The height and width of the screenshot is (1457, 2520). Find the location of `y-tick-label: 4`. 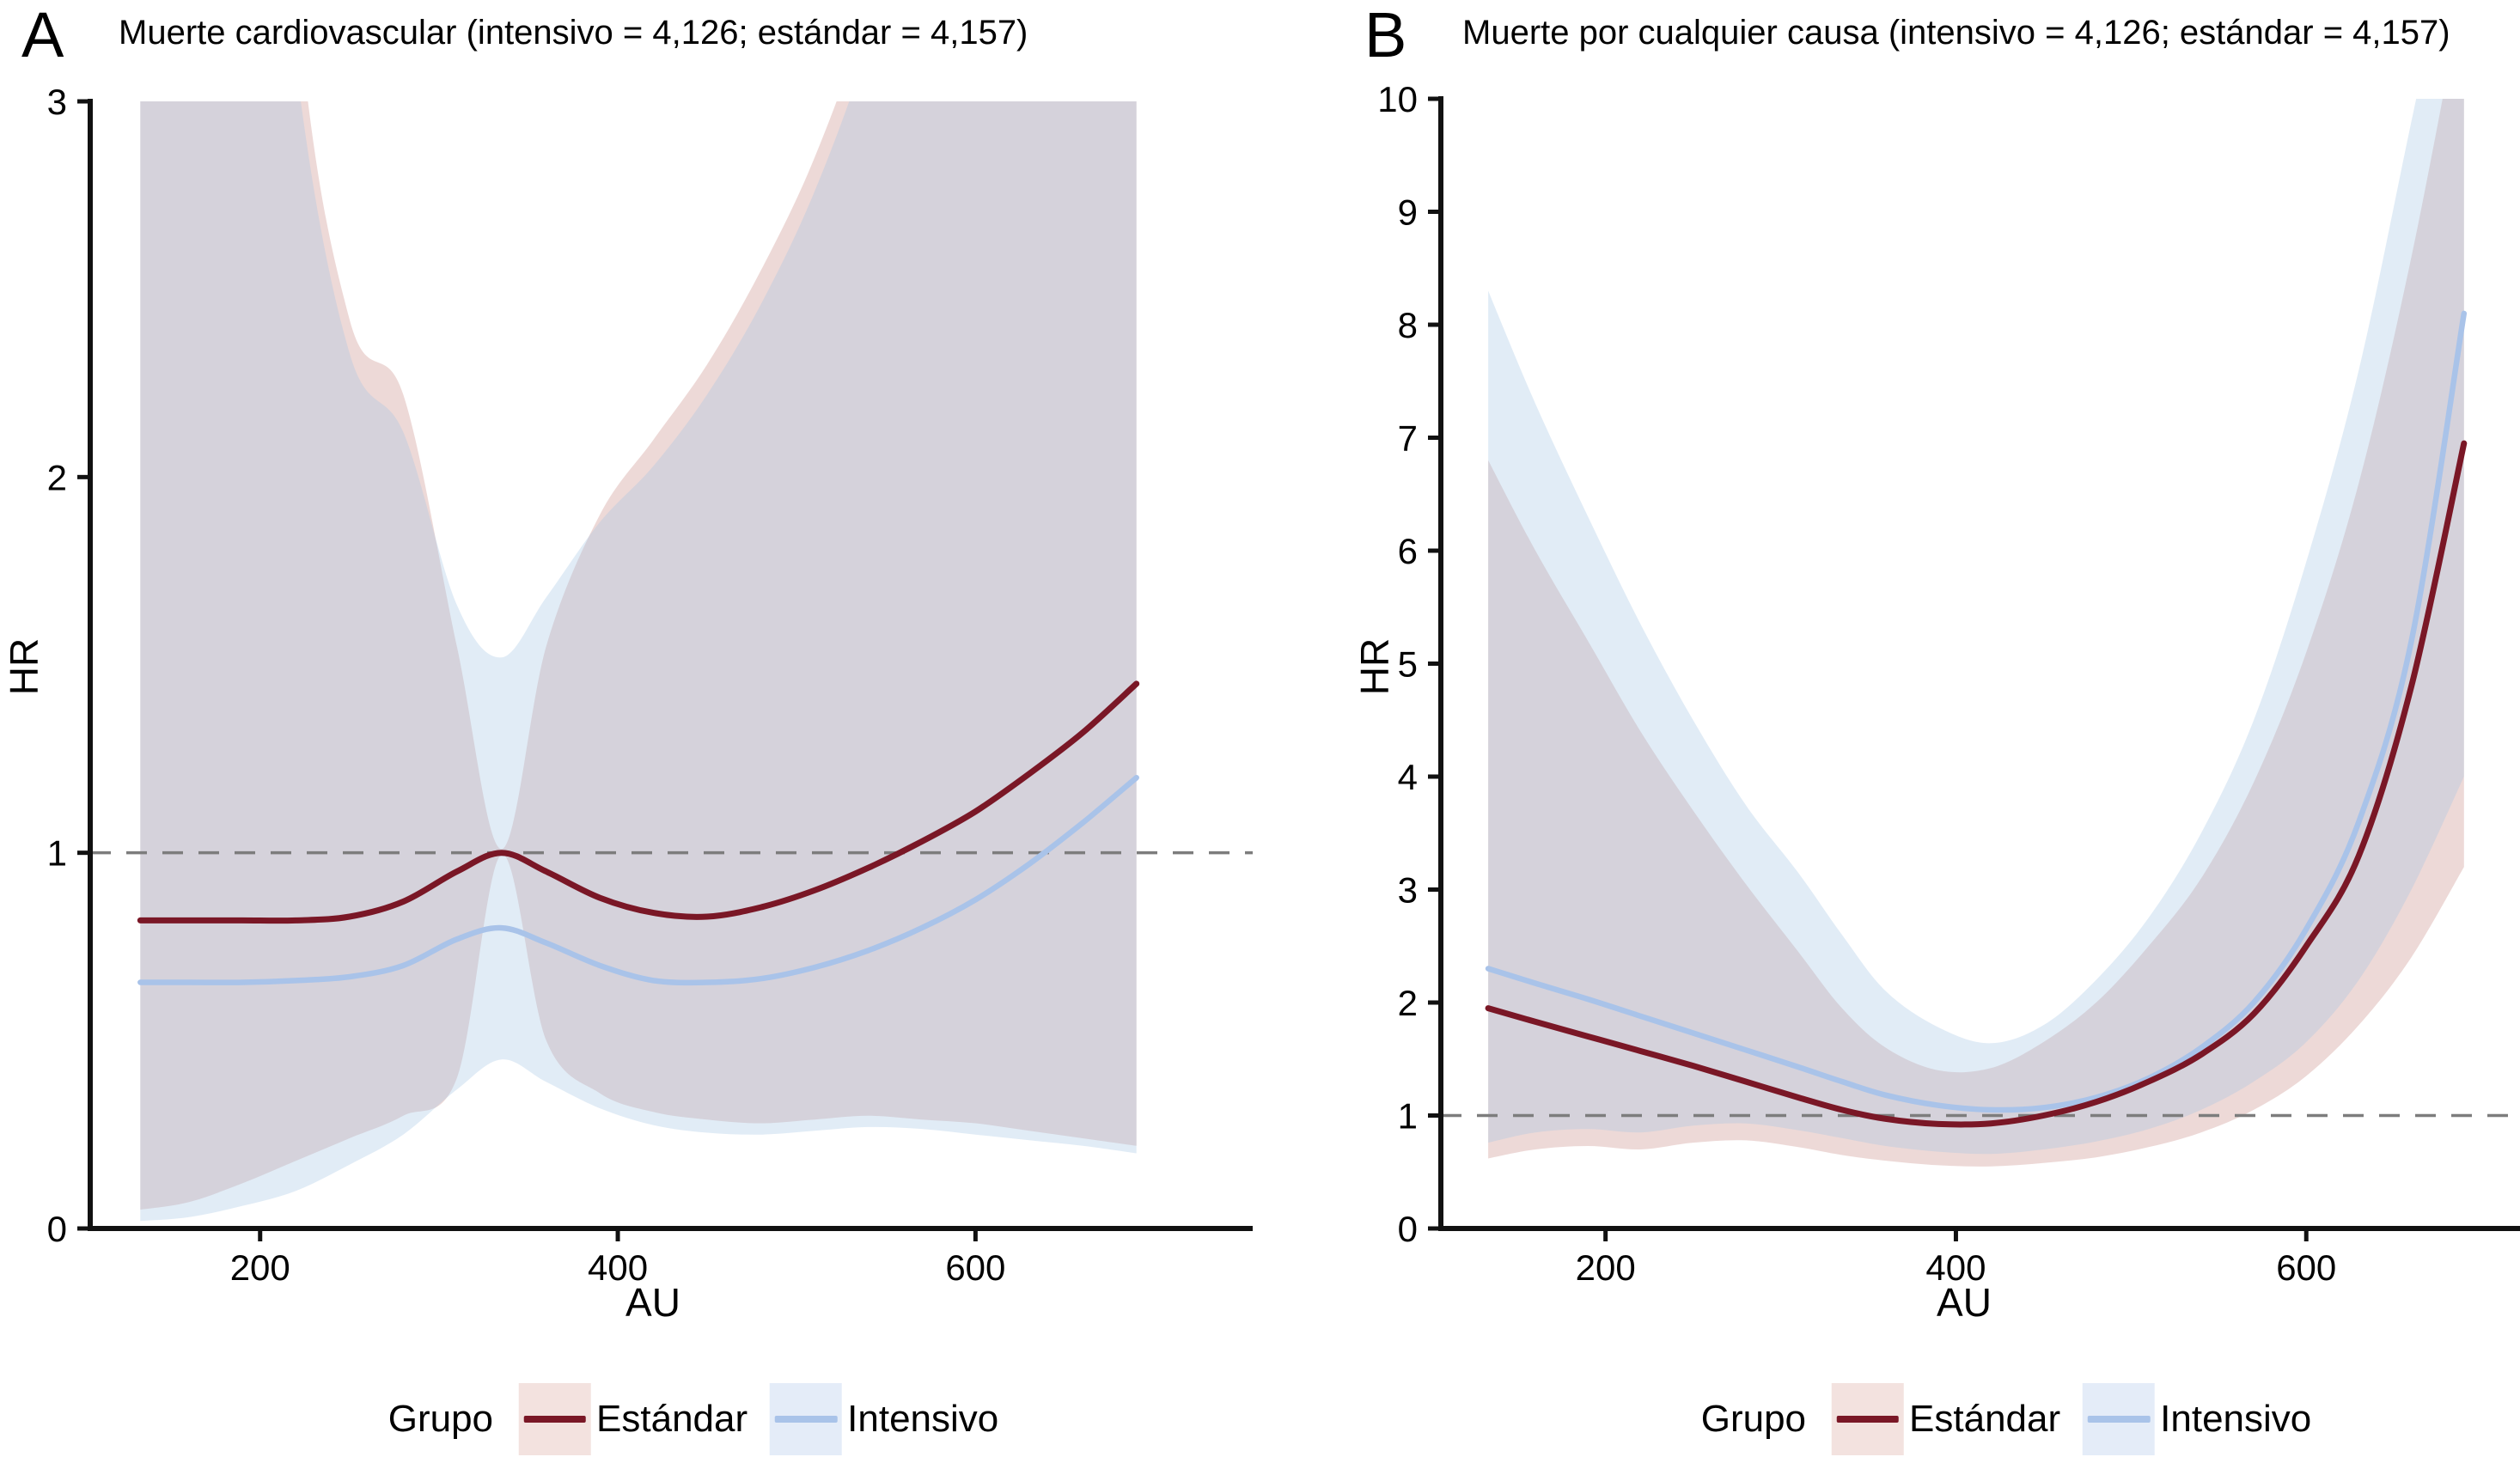

y-tick-label: 4 is located at coordinates (1408, 777).